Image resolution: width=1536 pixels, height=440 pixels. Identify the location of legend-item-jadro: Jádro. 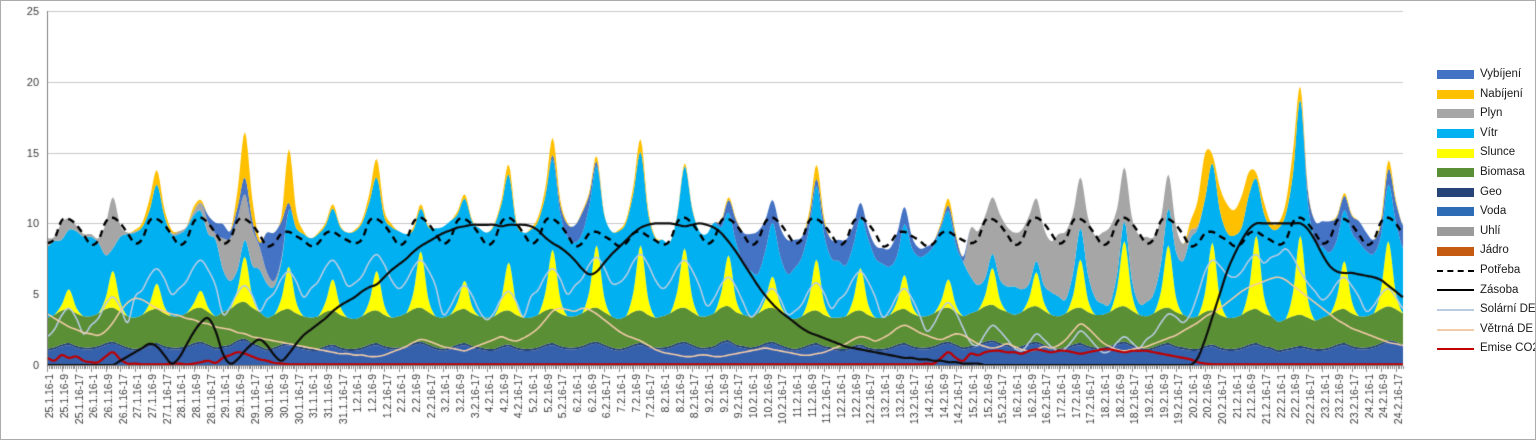
(1485, 251).